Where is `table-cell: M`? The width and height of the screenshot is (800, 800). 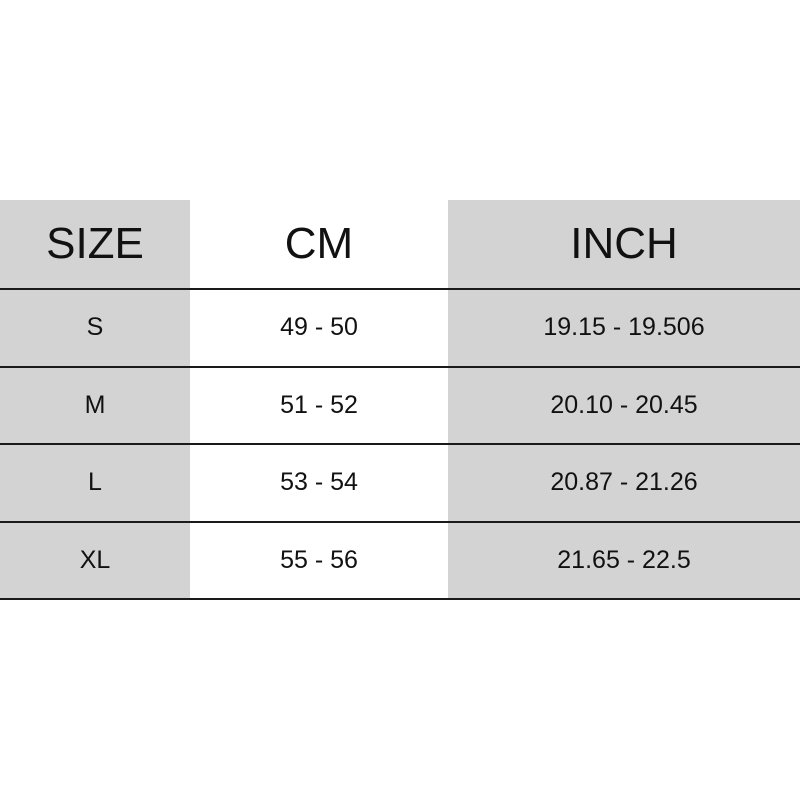 table-cell: M is located at coordinates (95, 405).